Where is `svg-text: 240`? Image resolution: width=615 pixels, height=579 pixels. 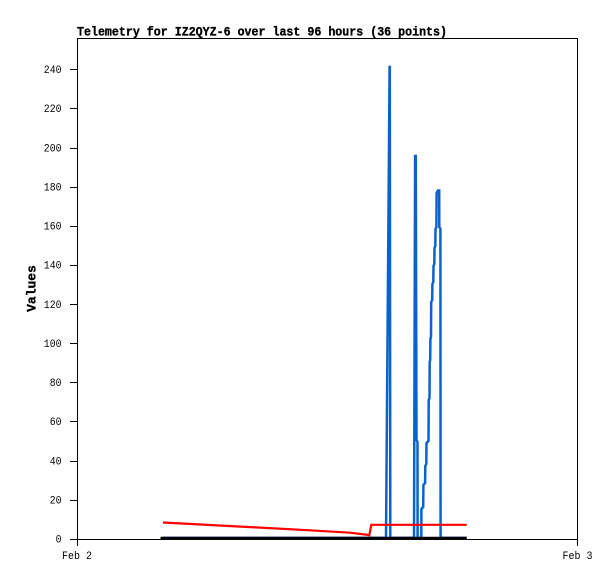 svg-text: 240 is located at coordinates (53, 71).